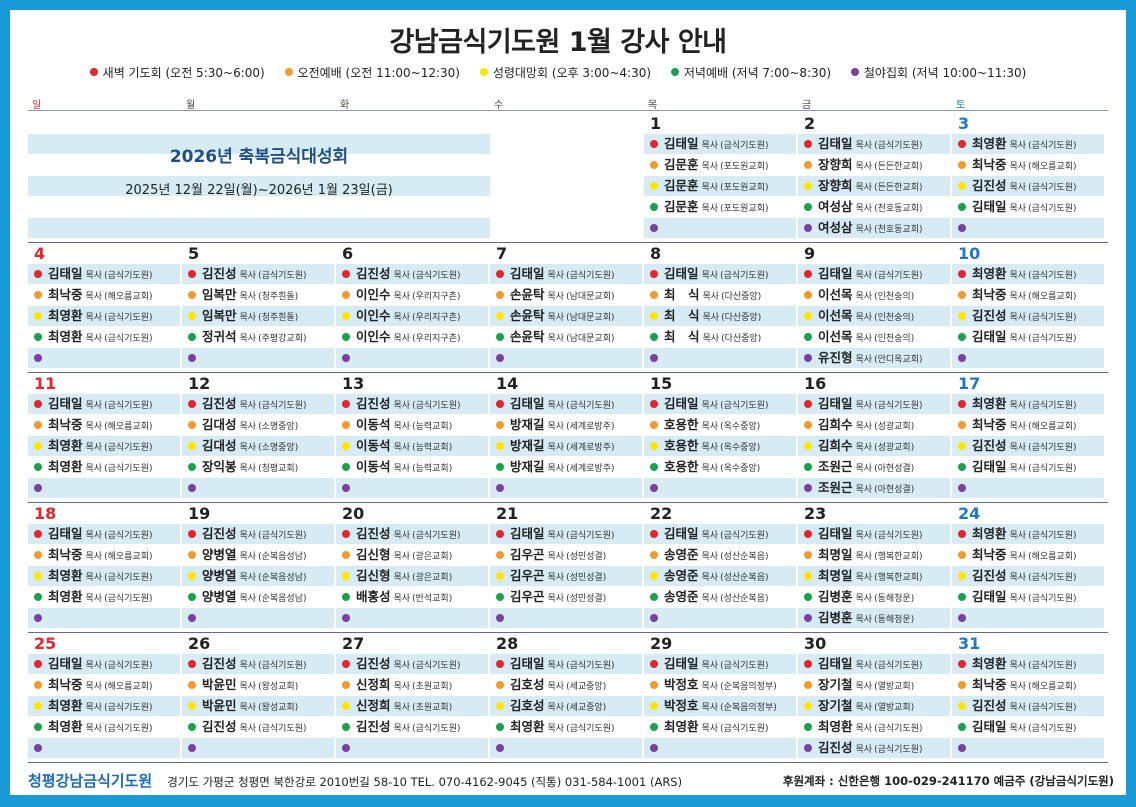 The width and height of the screenshot is (1136, 807). Describe the element at coordinates (682, 336) in the screenshot. I see `speaker-name: 최 식` at that location.